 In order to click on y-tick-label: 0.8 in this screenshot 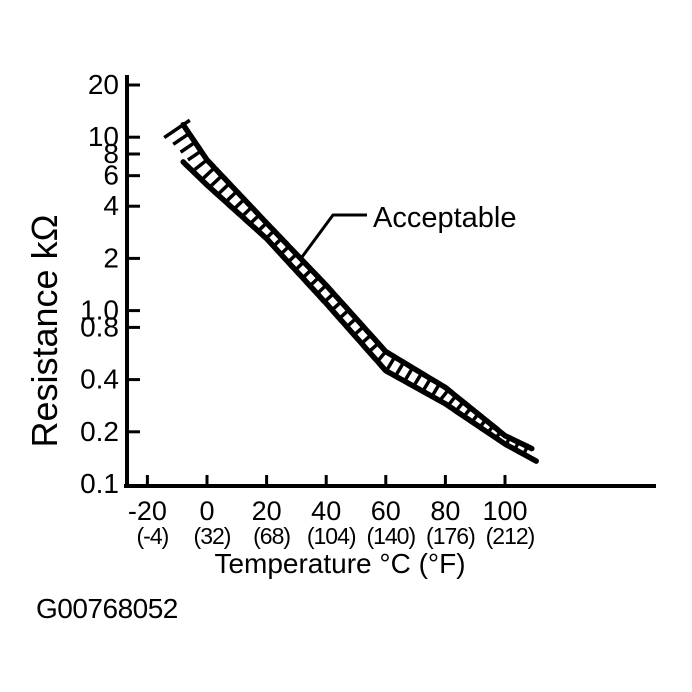, I will do `click(99, 326)`.